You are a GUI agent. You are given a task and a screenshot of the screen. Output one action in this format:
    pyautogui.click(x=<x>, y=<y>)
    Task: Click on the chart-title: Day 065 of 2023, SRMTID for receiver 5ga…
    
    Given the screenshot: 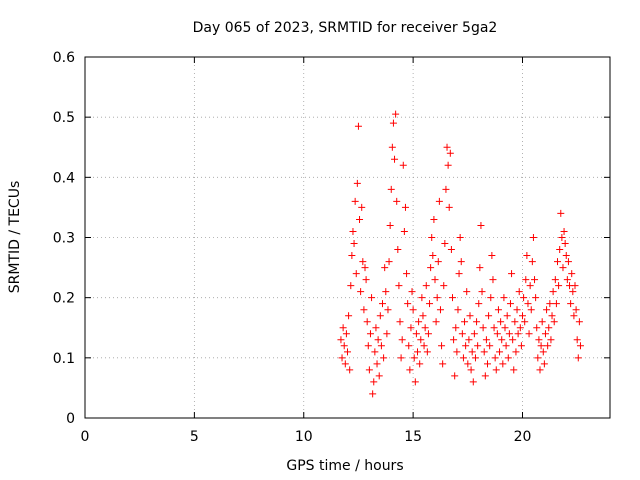 What is the action you would take?
    pyautogui.click(x=345, y=28)
    